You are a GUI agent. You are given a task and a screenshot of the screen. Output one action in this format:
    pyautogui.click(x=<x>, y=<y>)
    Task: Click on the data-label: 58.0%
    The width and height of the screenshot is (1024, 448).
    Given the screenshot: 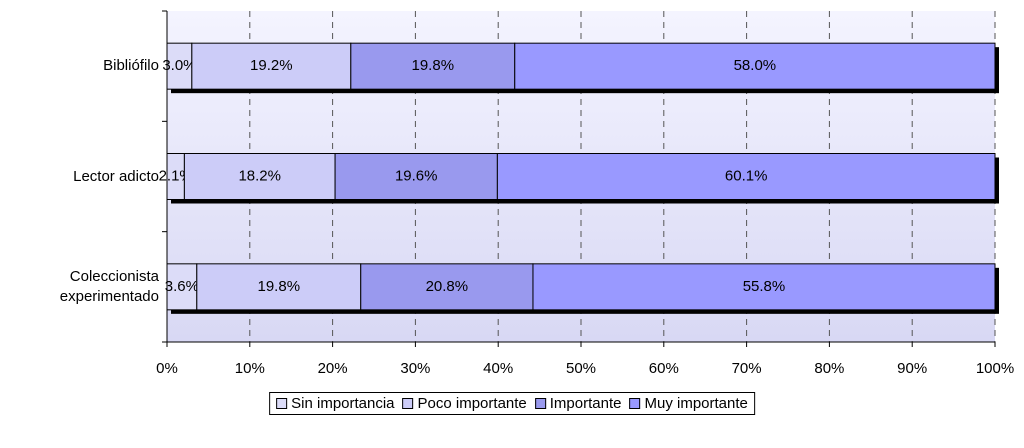 What is the action you would take?
    pyautogui.click(x=755, y=65)
    